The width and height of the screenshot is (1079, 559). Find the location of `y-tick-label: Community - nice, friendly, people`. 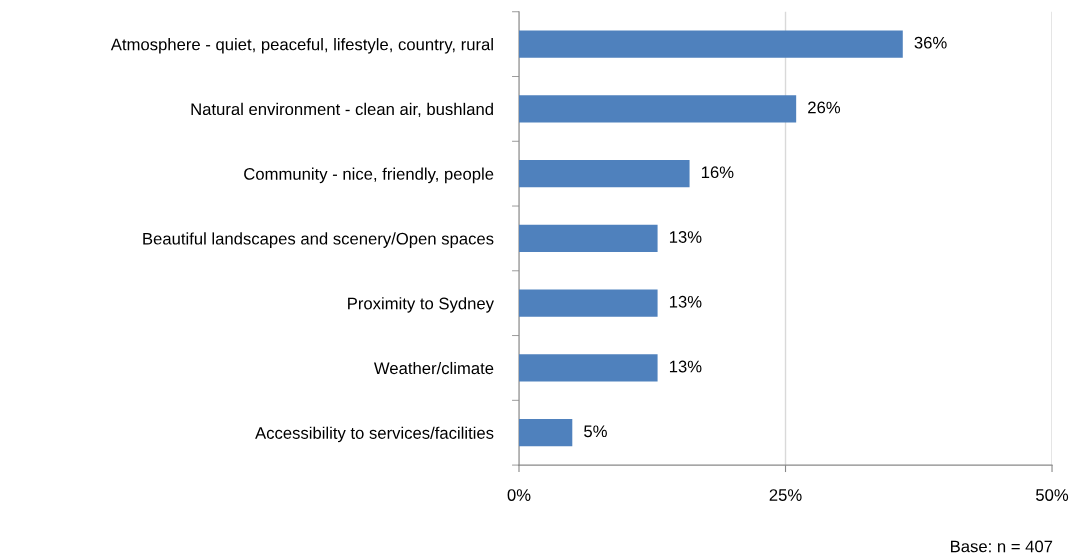

y-tick-label: Community - nice, friendly, people is located at coordinates (369, 175).